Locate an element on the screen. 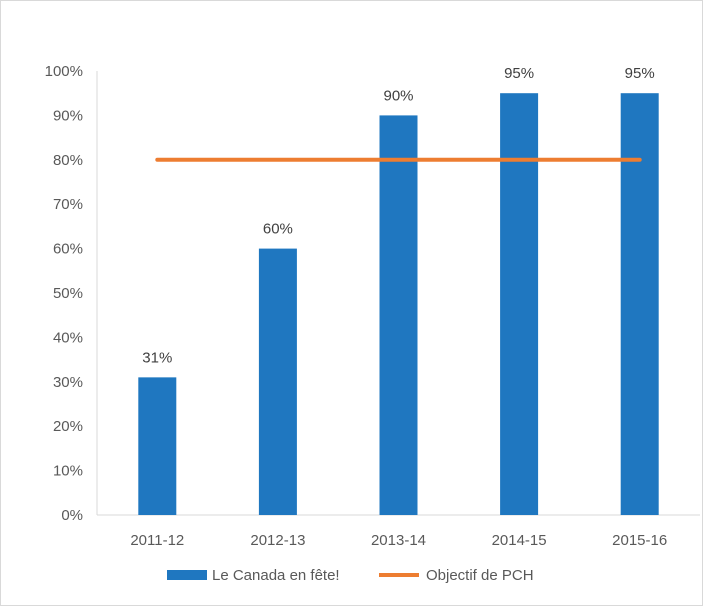 The height and width of the screenshot is (606, 703). bar-data-label: 90% is located at coordinates (398, 95).